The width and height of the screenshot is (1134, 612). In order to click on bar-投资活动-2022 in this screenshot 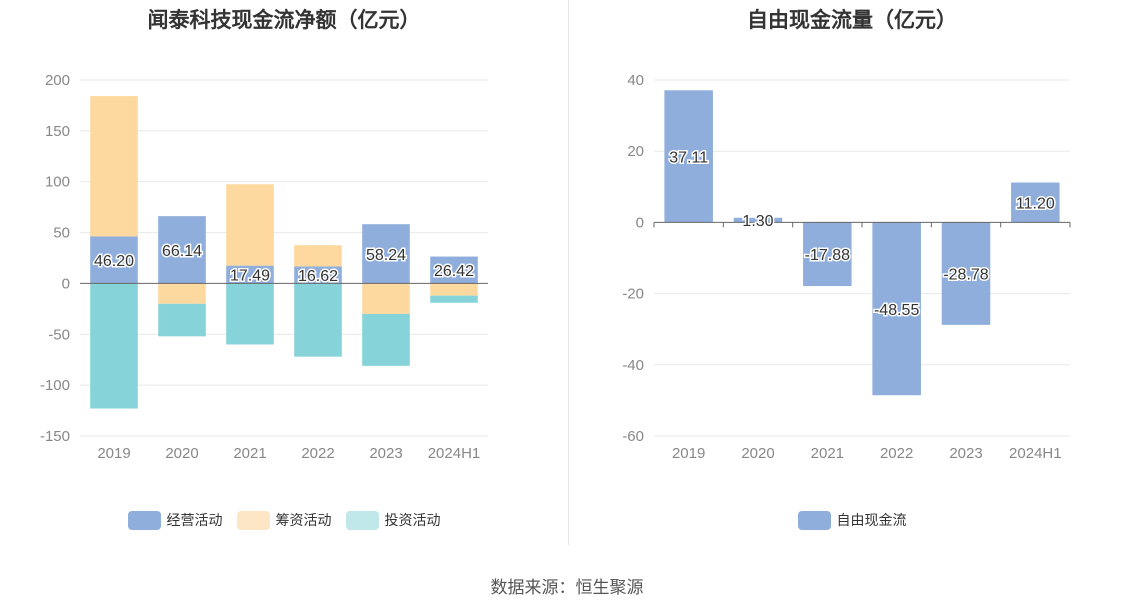, I will do `click(318, 320)`.